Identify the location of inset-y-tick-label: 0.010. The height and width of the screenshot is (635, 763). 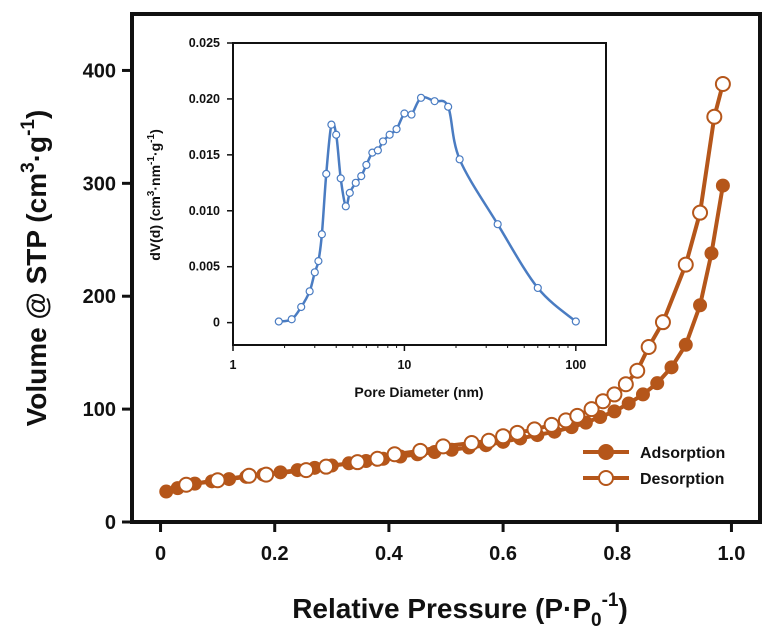
(204, 211).